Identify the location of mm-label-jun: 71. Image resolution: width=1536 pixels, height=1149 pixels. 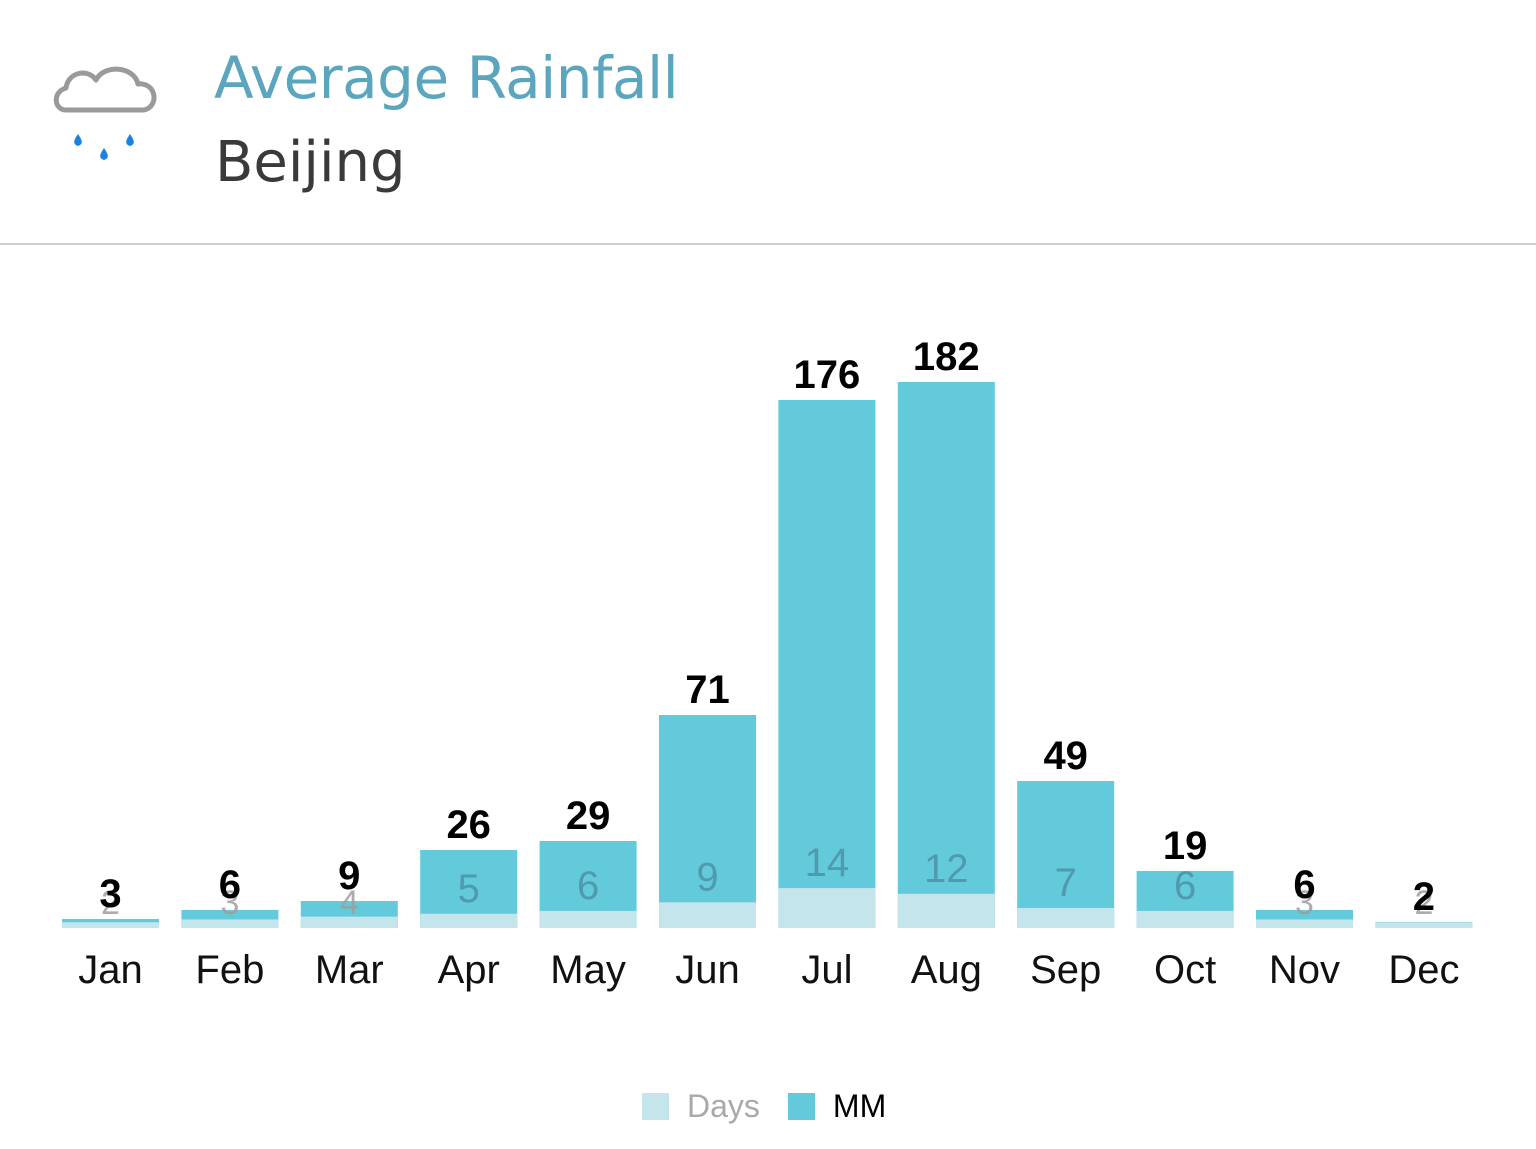
(707, 690).